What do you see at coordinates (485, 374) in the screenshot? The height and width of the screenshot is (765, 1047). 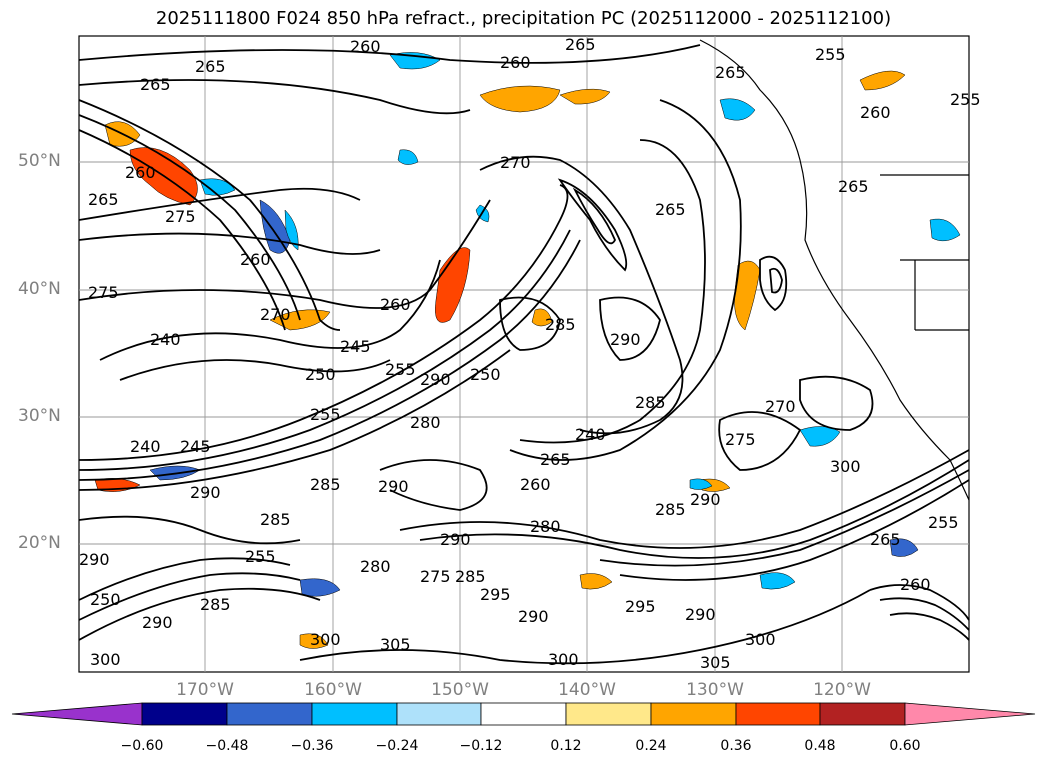 I see `contour-label: 250` at bounding box center [485, 374].